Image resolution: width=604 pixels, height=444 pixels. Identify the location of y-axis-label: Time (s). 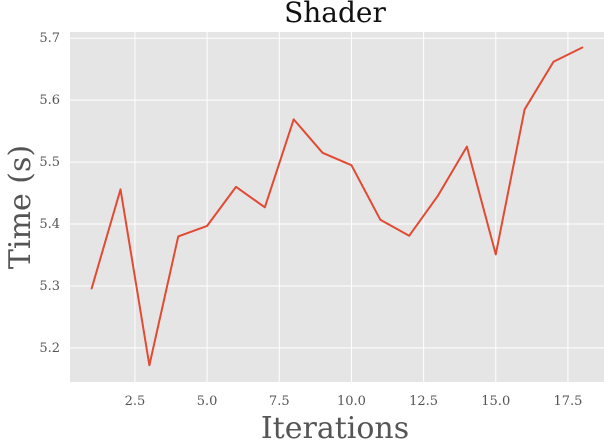
(20, 207).